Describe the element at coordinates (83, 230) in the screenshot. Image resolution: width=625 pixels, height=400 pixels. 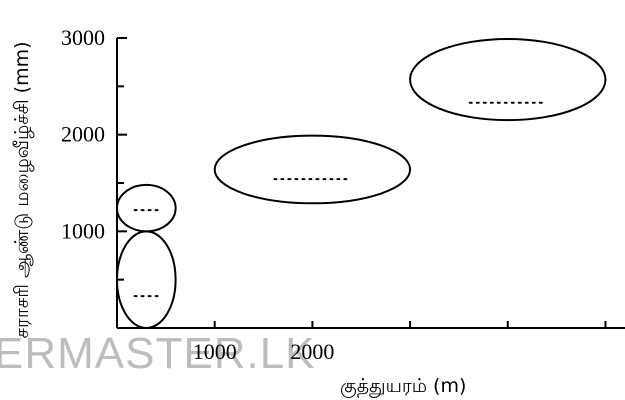
I see `y-tick-label: 1000` at that location.